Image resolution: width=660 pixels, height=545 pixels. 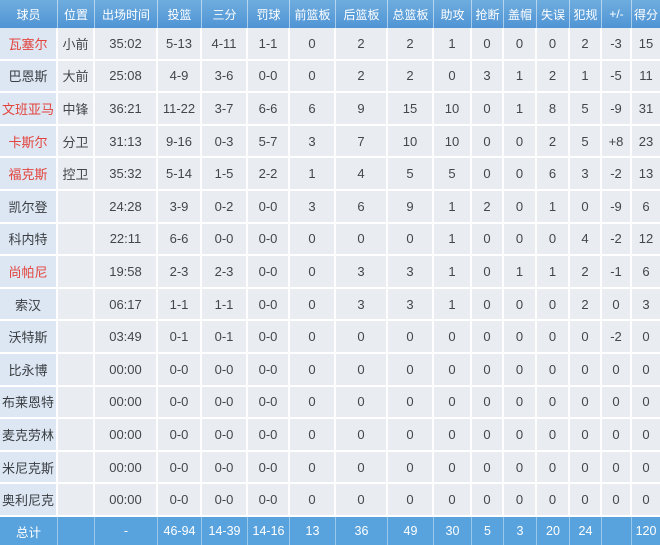 I want to click on stat-cell: 2-3, so click(x=225, y=271).